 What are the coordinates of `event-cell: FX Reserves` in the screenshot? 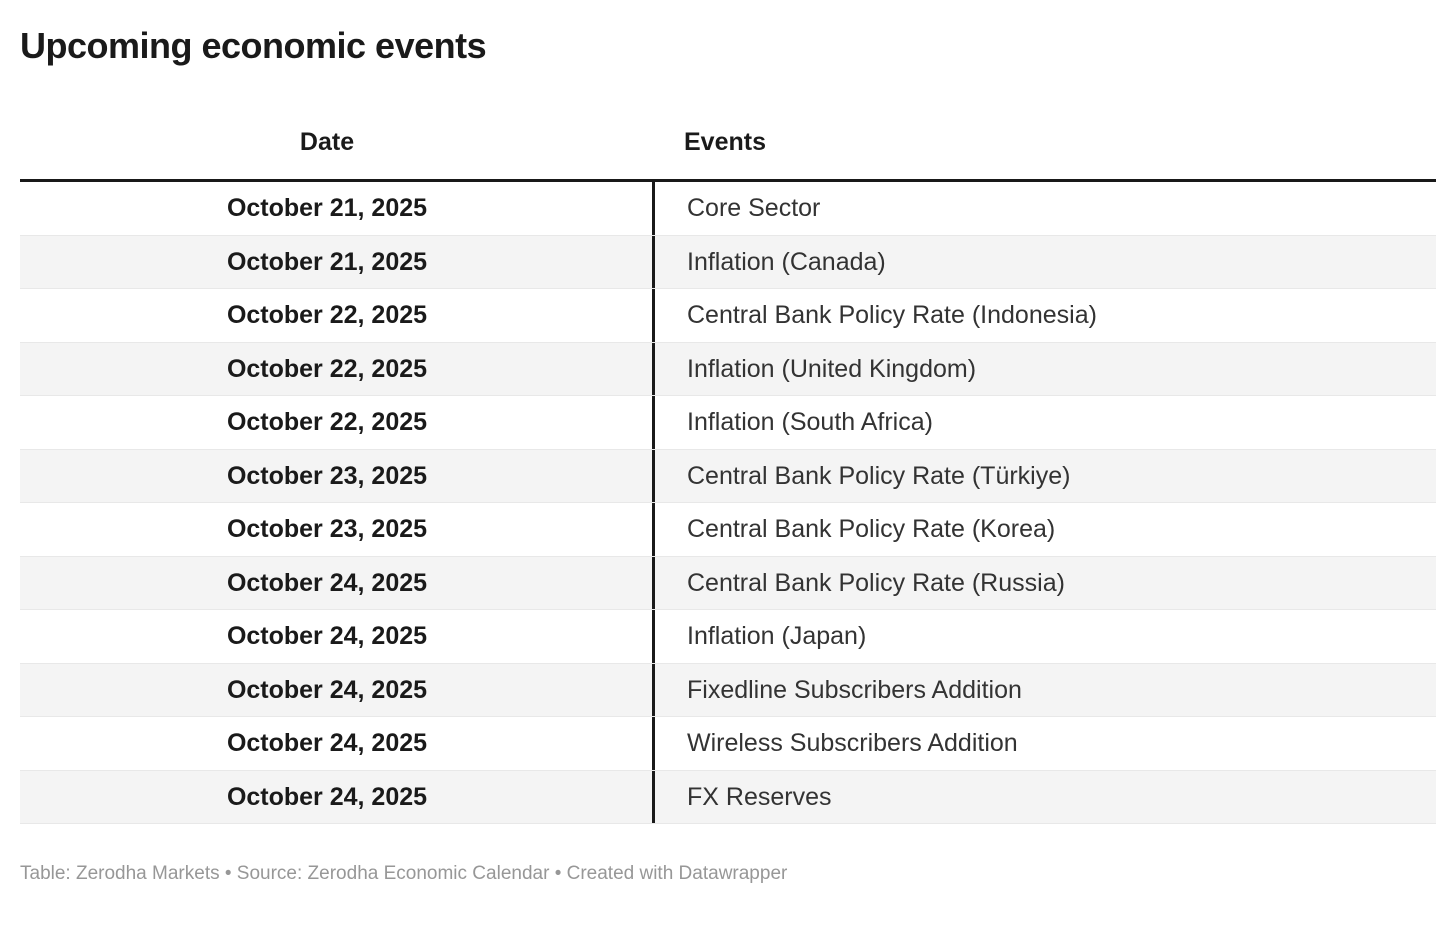 It's located at (1044, 796).